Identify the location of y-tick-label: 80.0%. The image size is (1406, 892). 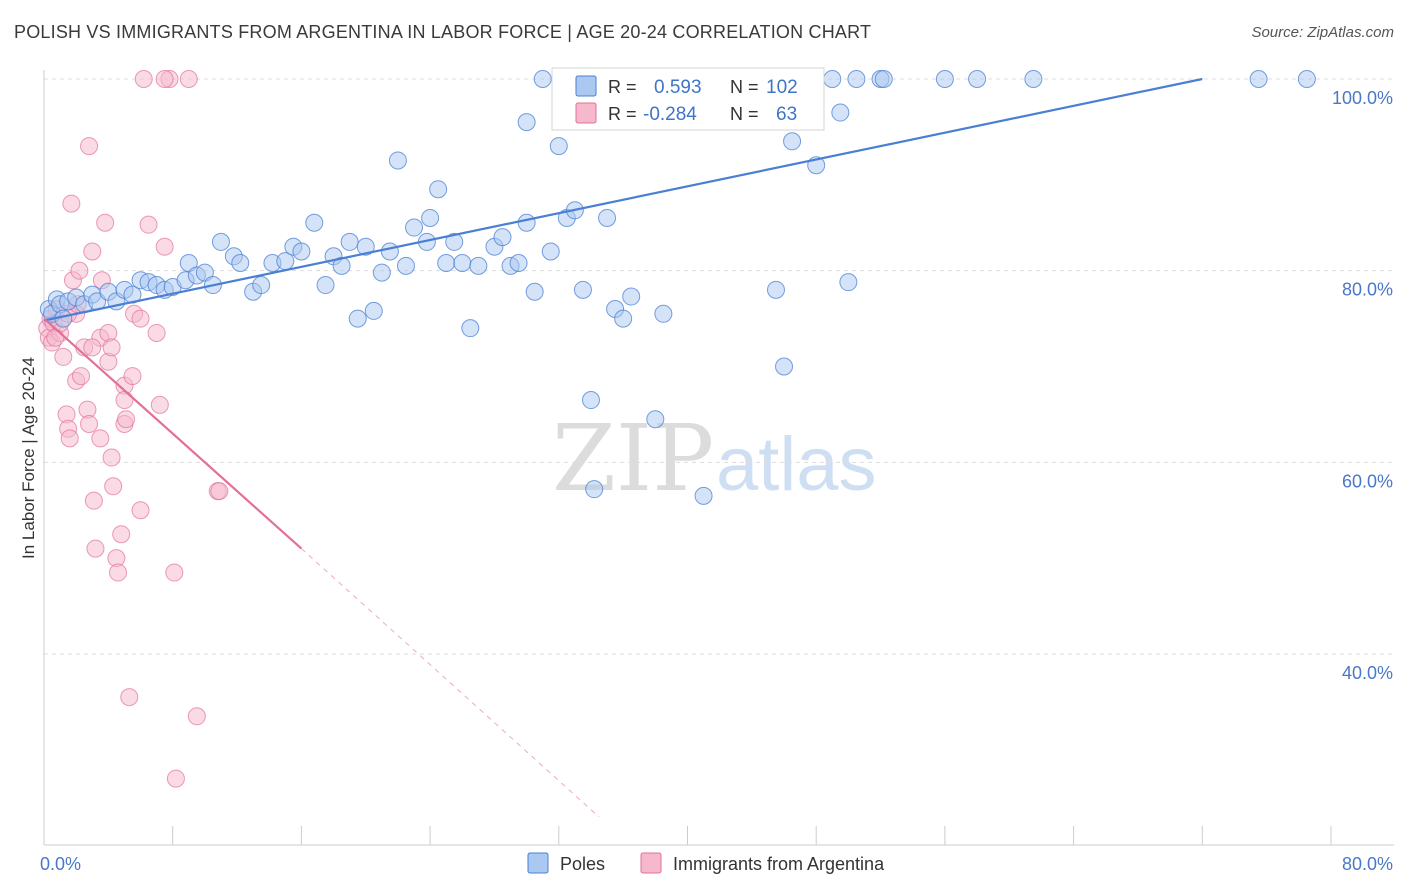
(1367, 290).